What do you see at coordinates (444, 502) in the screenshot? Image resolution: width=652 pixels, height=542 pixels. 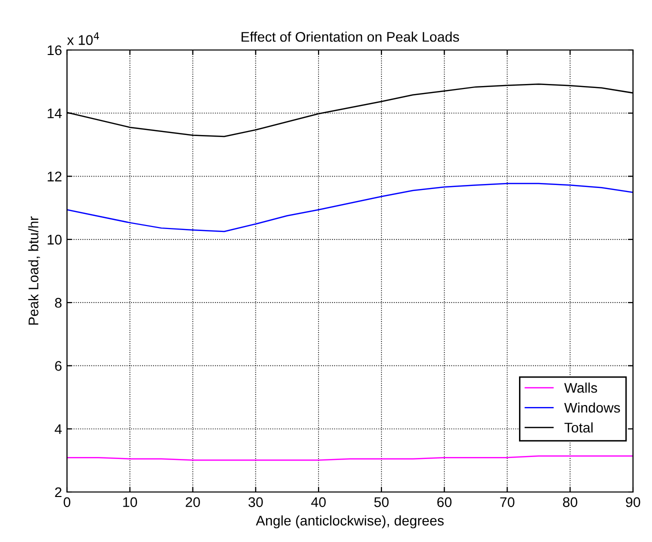 I see `x-tick-label: 60` at bounding box center [444, 502].